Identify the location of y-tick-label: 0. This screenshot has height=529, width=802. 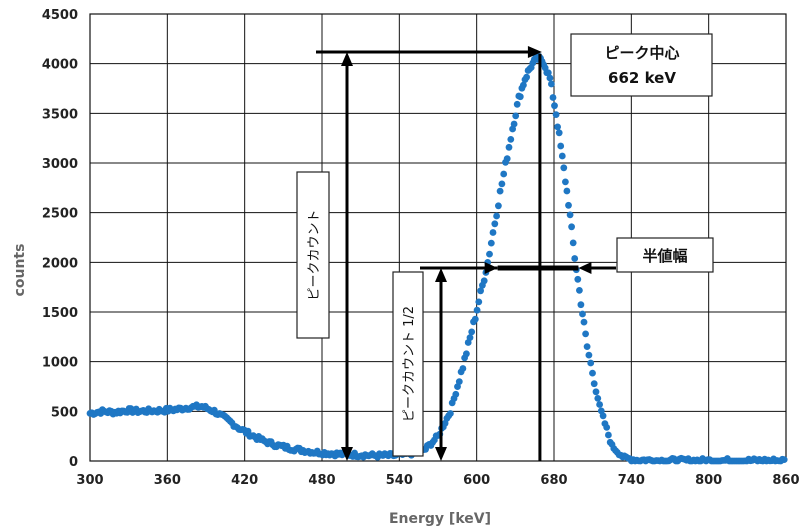
(73, 462).